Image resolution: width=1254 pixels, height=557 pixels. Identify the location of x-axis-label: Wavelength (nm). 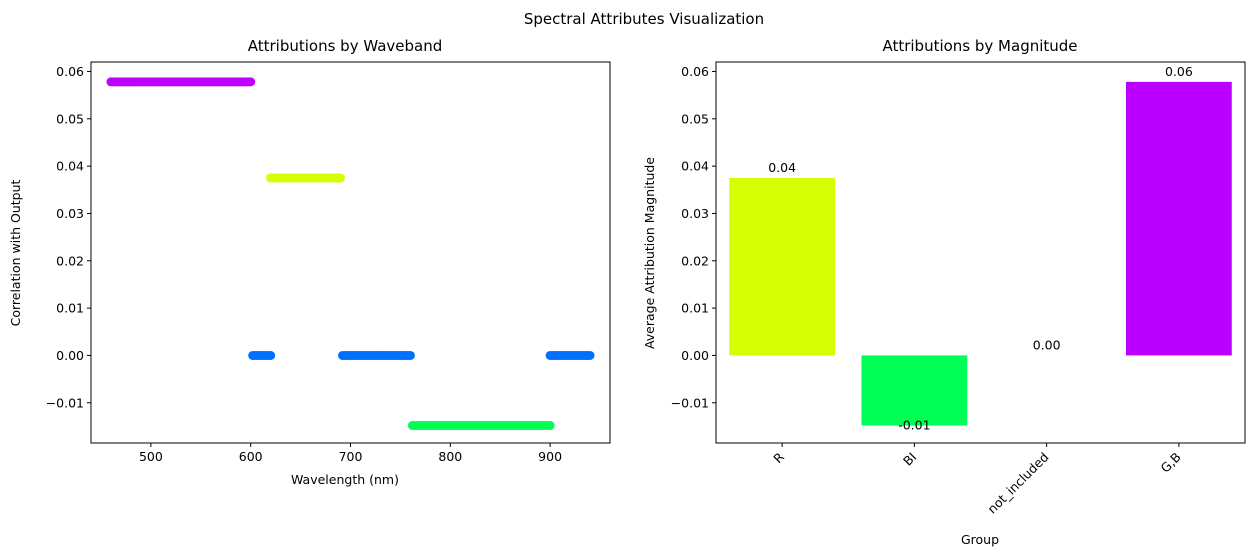
(345, 479).